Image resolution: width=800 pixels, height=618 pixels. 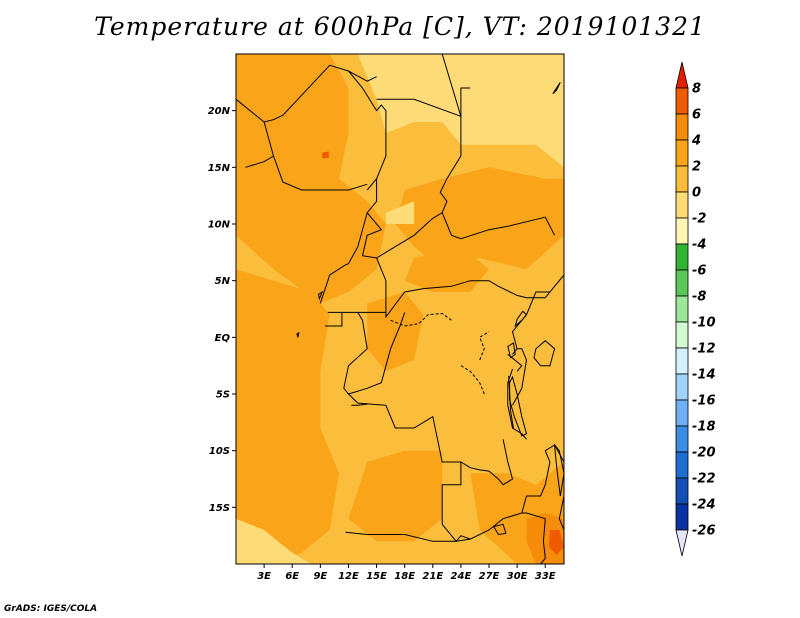 I want to click on x-tick-label: 9E, so click(x=320, y=576).